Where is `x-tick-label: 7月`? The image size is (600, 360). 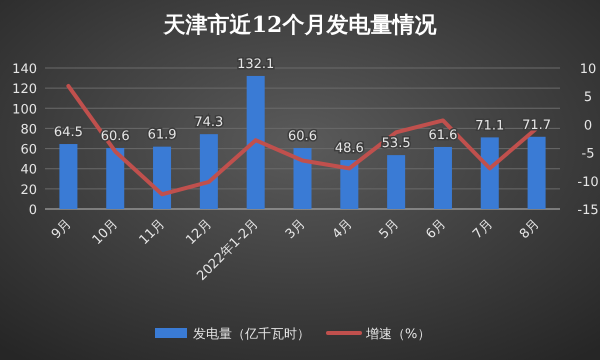 x-tick-label: 7月 is located at coordinates (483, 229).